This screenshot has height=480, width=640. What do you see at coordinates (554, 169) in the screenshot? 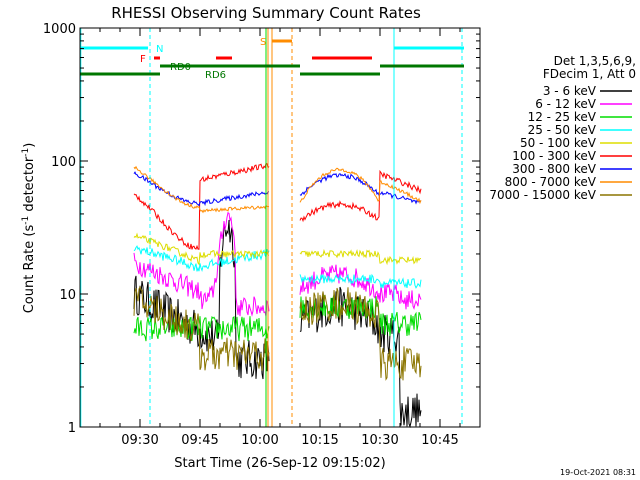
I see `legend-label-6: 300 - 800 keV` at bounding box center [554, 169].